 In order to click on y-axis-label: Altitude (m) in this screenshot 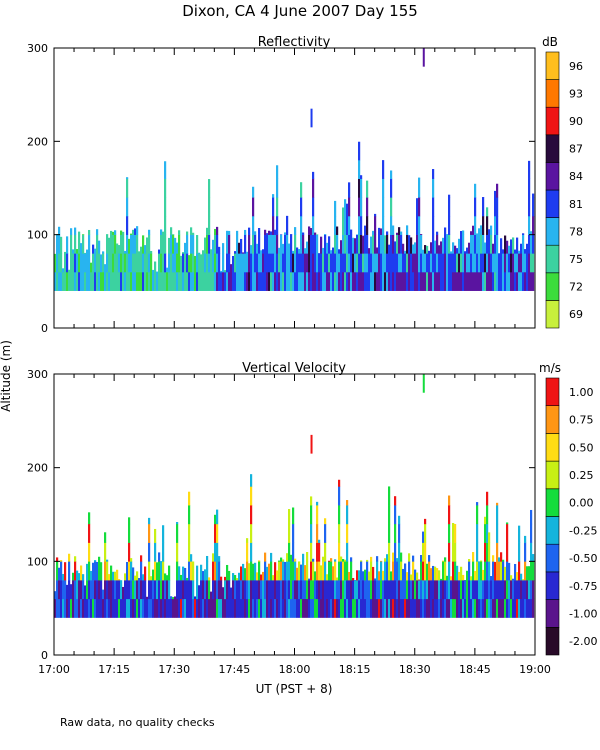, I will do `click(6, 376)`.